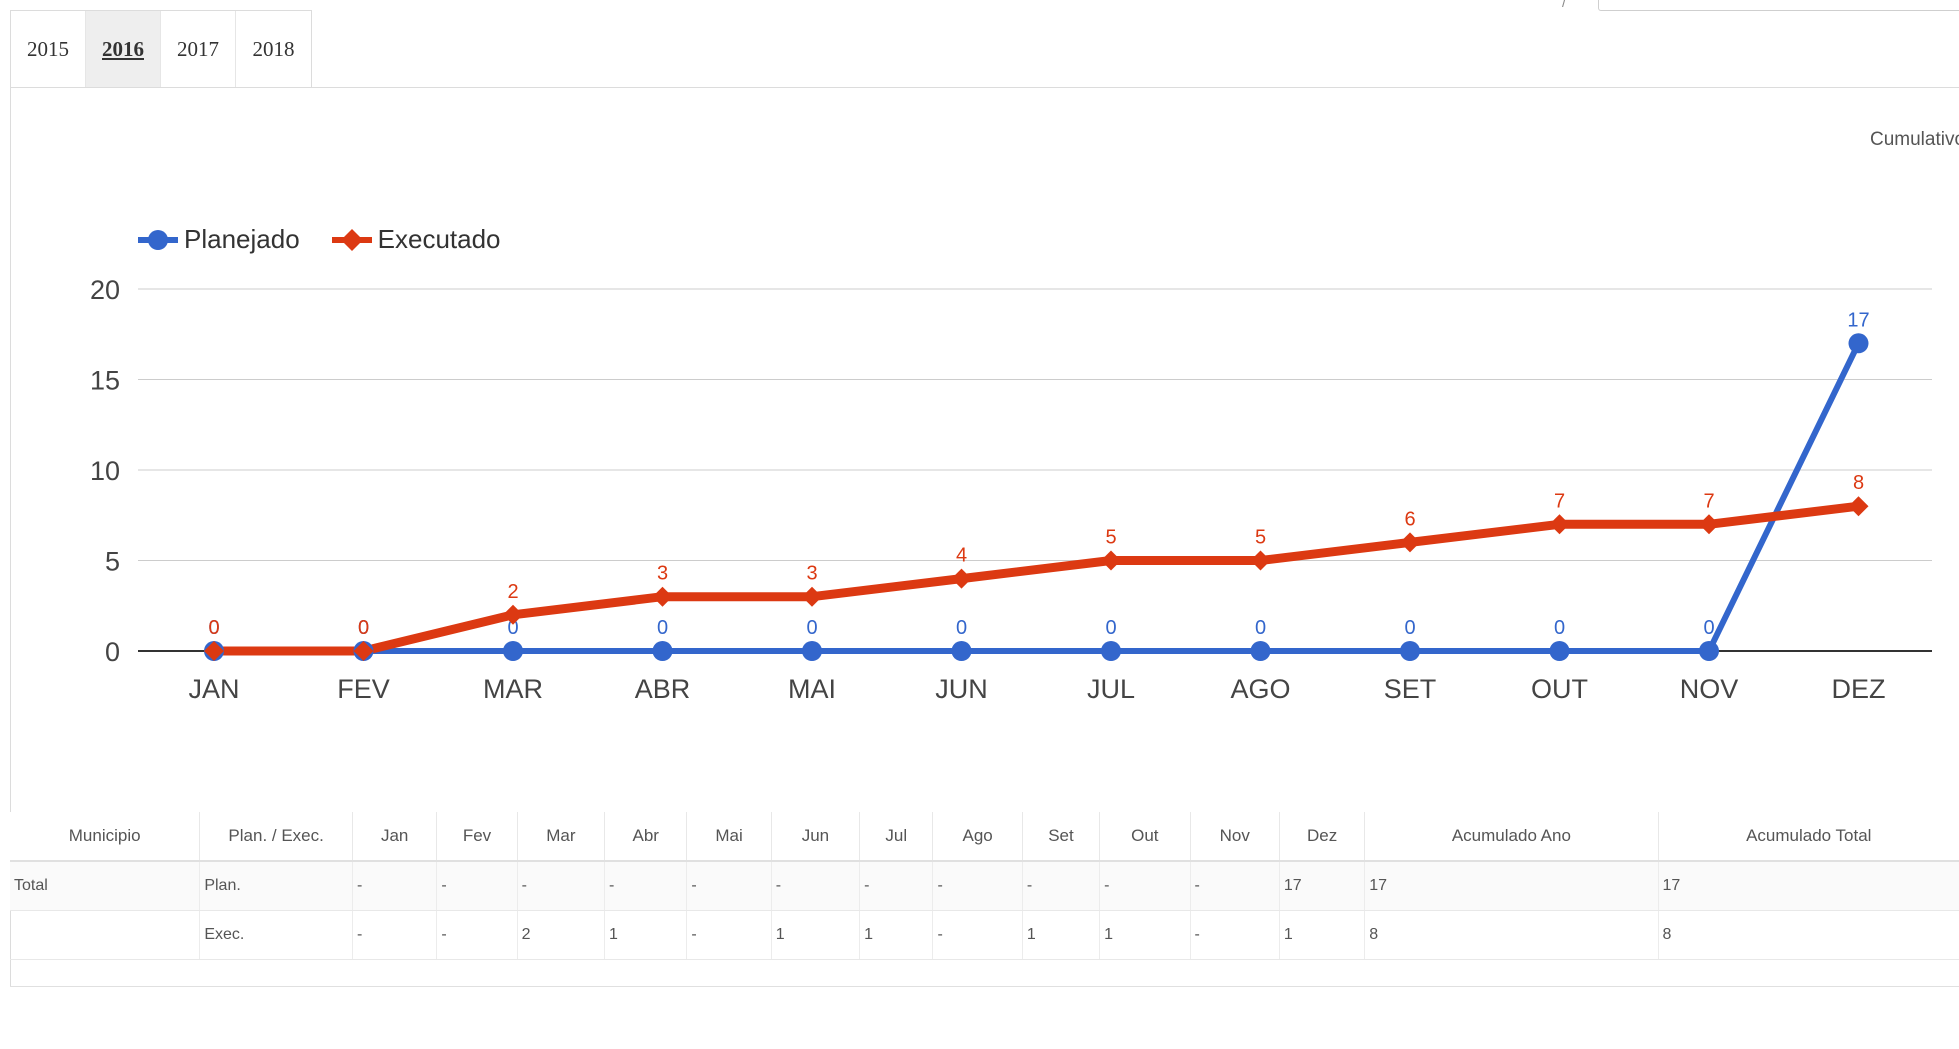  I want to click on table-row: Exec. - -2 1-1 1-1 1-1 8 8, so click(984, 935).